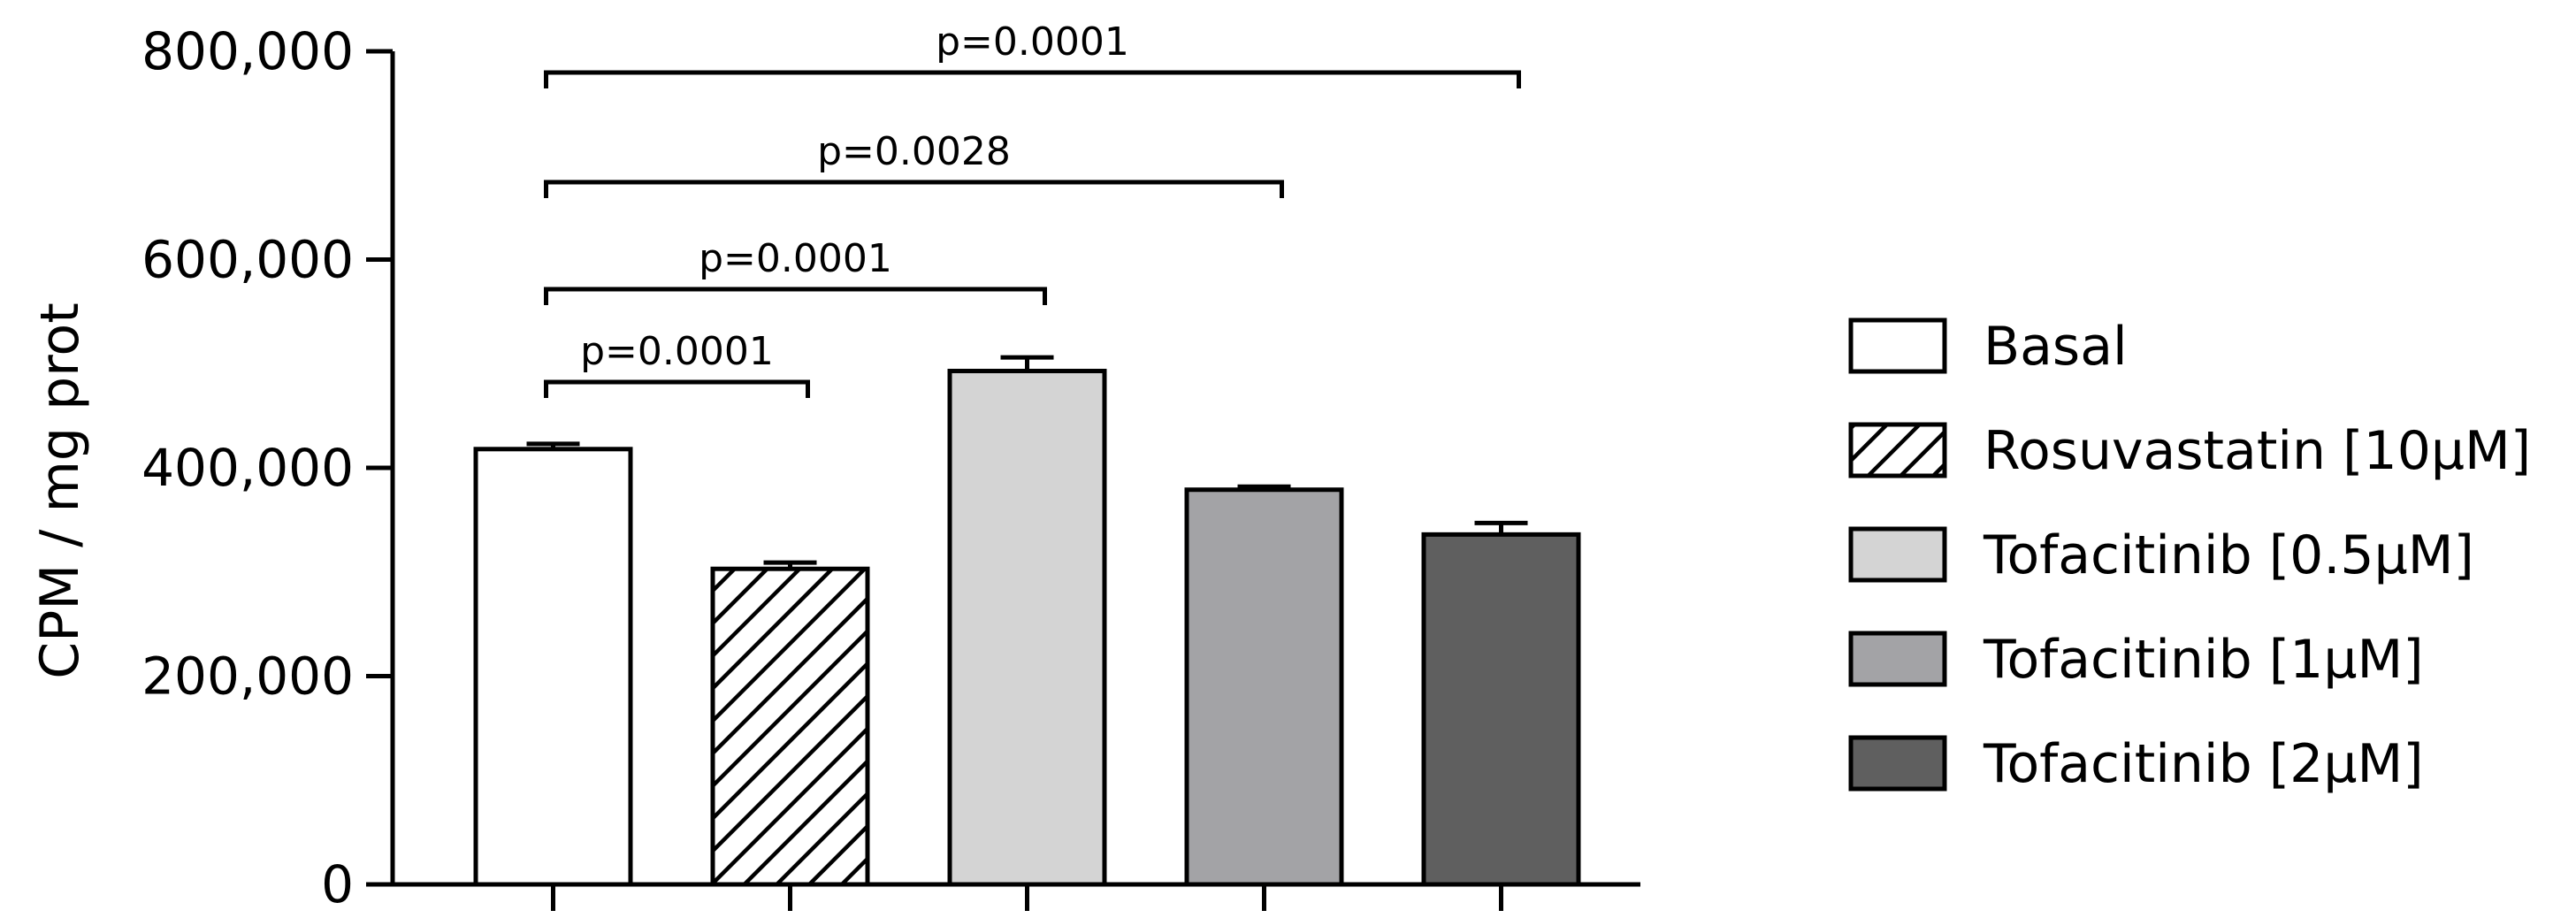 The image size is (2576, 918). What do you see at coordinates (2203, 660) in the screenshot?
I see `legend-label: Tofacitinib [1μM]` at bounding box center [2203, 660].